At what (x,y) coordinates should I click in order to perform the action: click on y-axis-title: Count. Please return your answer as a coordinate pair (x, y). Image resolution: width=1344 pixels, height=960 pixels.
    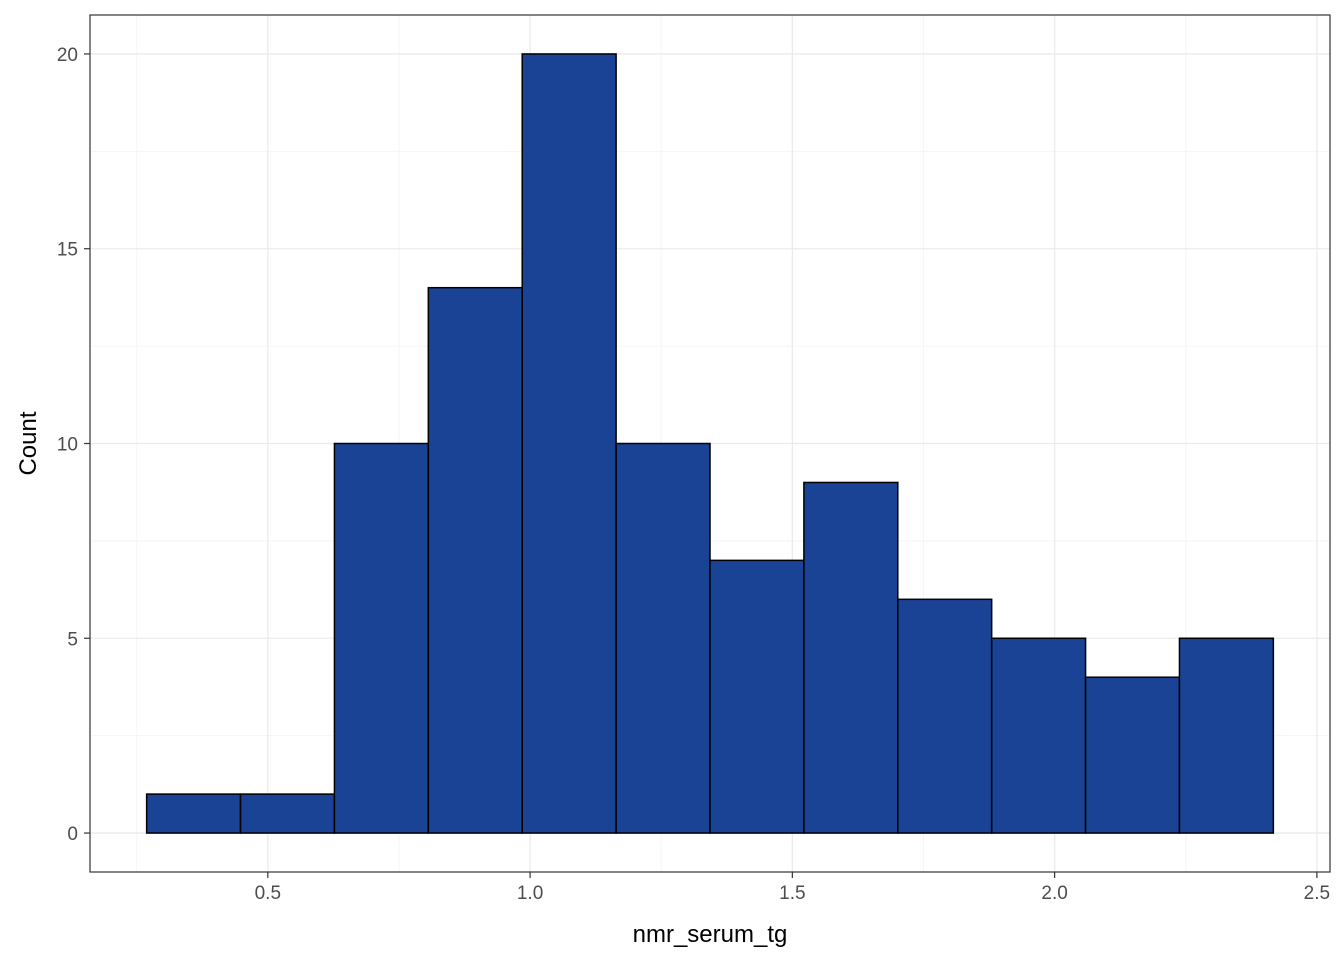
    Looking at the image, I should click on (28, 443).